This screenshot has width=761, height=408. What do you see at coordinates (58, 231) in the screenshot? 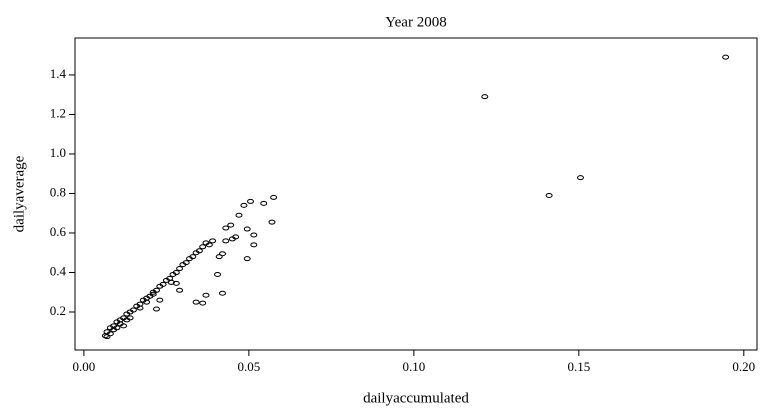
I see `y-tick-label: 0.6` at bounding box center [58, 231].